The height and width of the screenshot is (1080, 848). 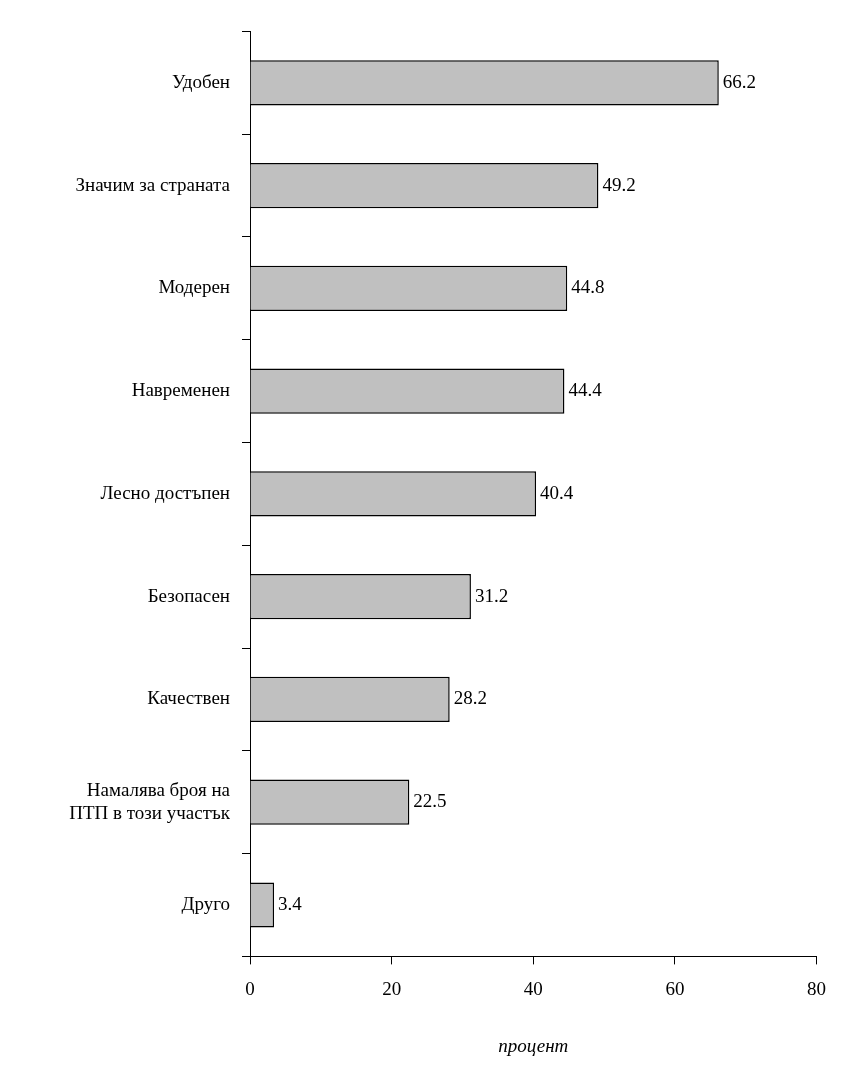 What do you see at coordinates (153, 184) in the screenshot?
I see `y-tick-label: Значим за страната` at bounding box center [153, 184].